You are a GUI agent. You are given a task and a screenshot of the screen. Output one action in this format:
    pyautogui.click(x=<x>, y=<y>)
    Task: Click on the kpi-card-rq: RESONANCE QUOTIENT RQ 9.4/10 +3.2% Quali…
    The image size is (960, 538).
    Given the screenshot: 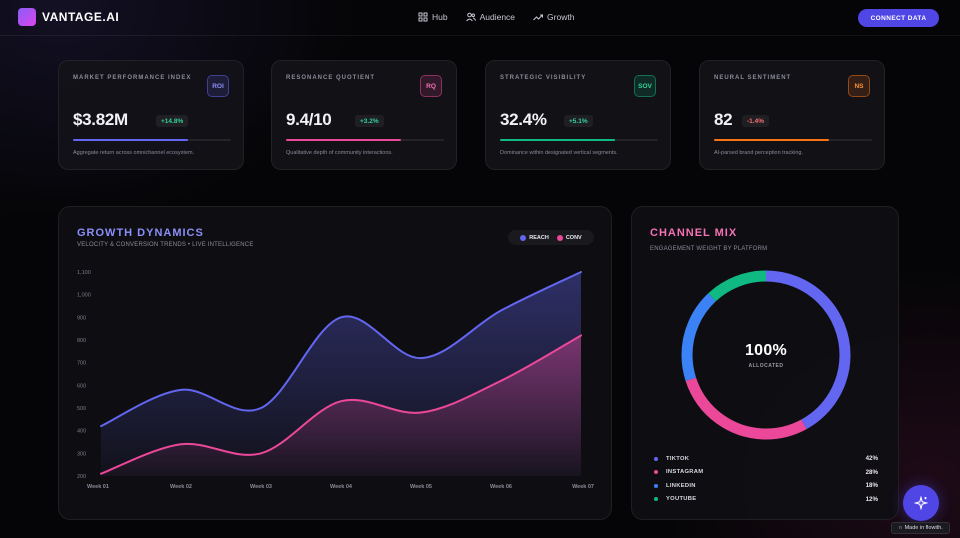 What is the action you would take?
    pyautogui.click(x=364, y=115)
    